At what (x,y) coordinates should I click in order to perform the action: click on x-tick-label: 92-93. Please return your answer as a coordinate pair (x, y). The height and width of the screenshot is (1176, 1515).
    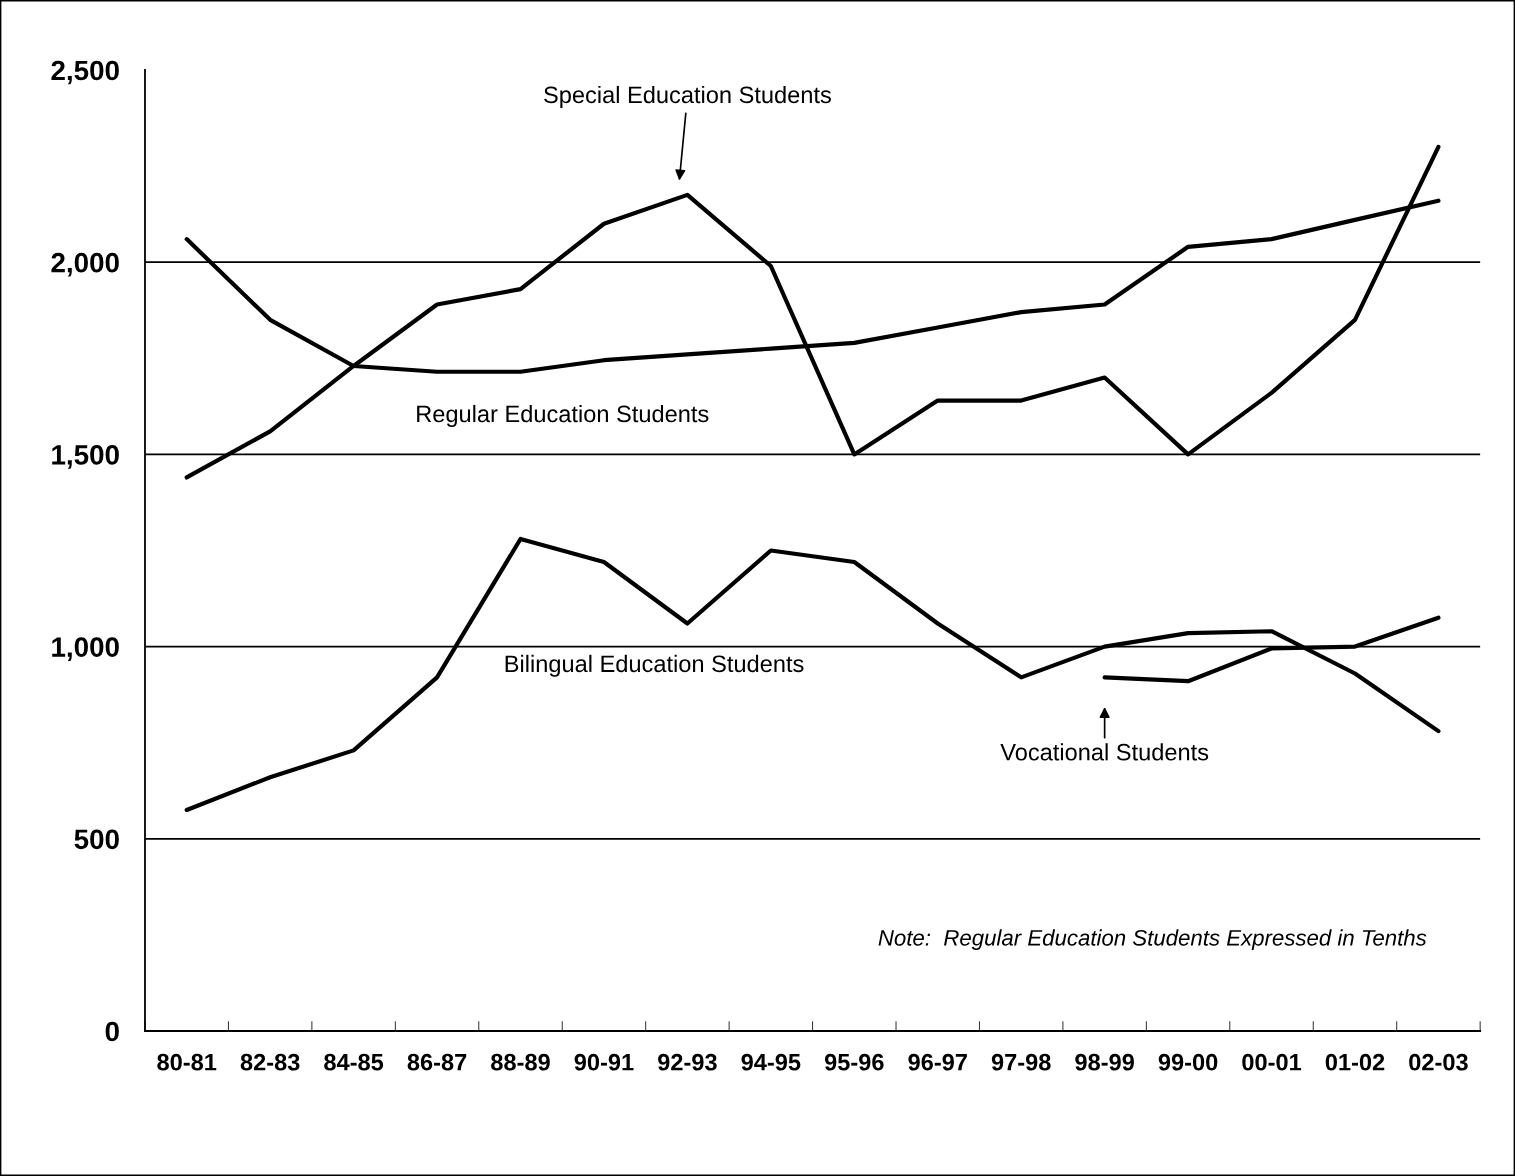
    Looking at the image, I should click on (687, 1062).